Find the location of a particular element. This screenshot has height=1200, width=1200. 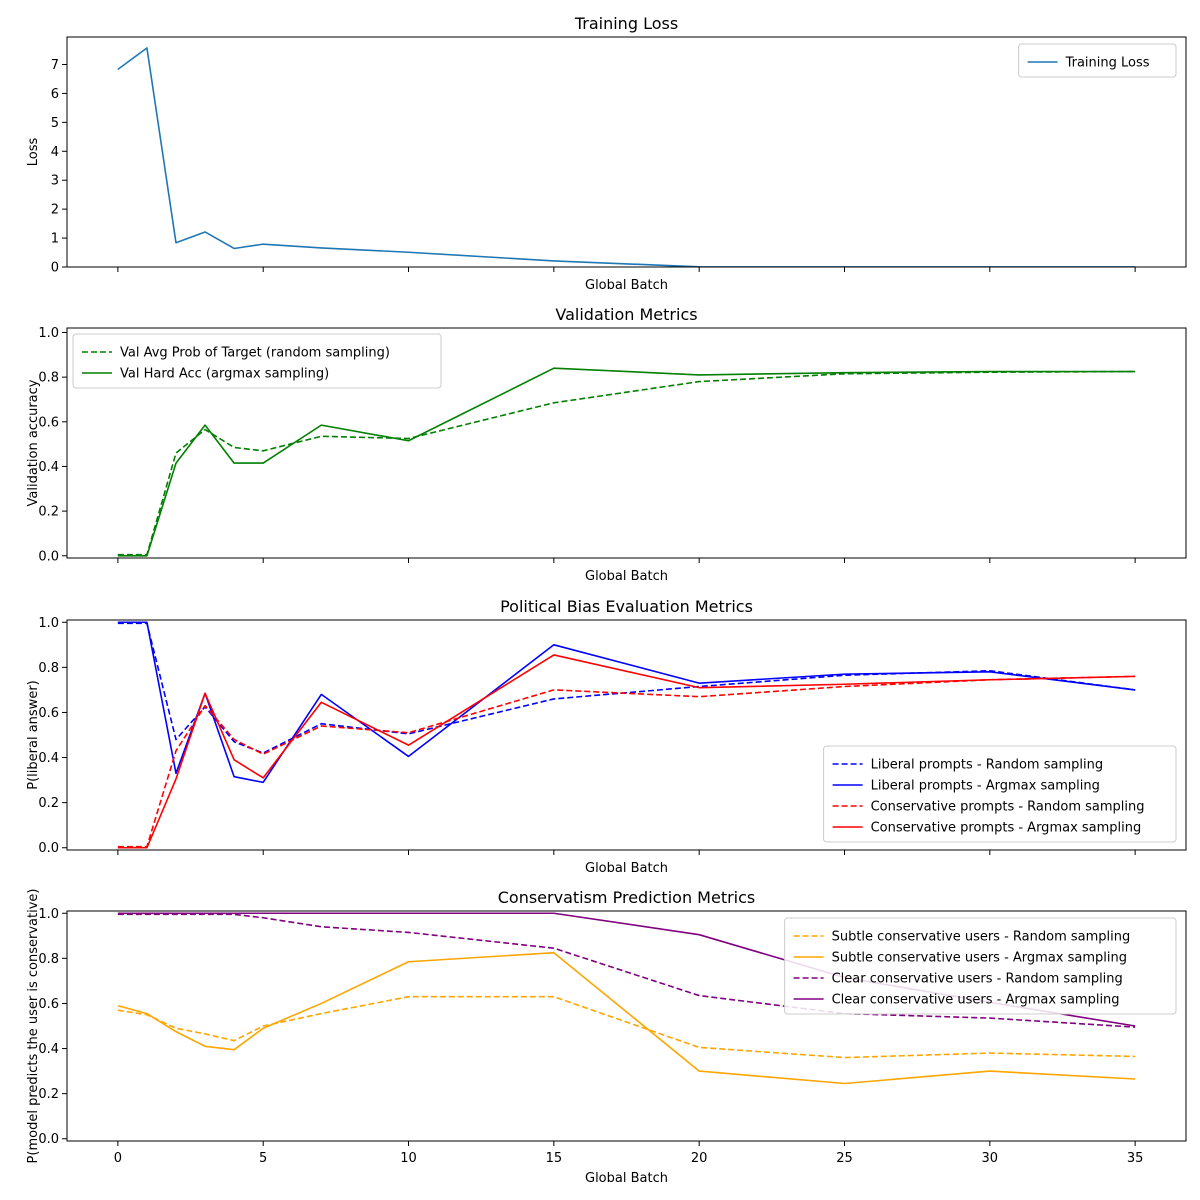

legend-label: Training Loss is located at coordinates (1107, 63).